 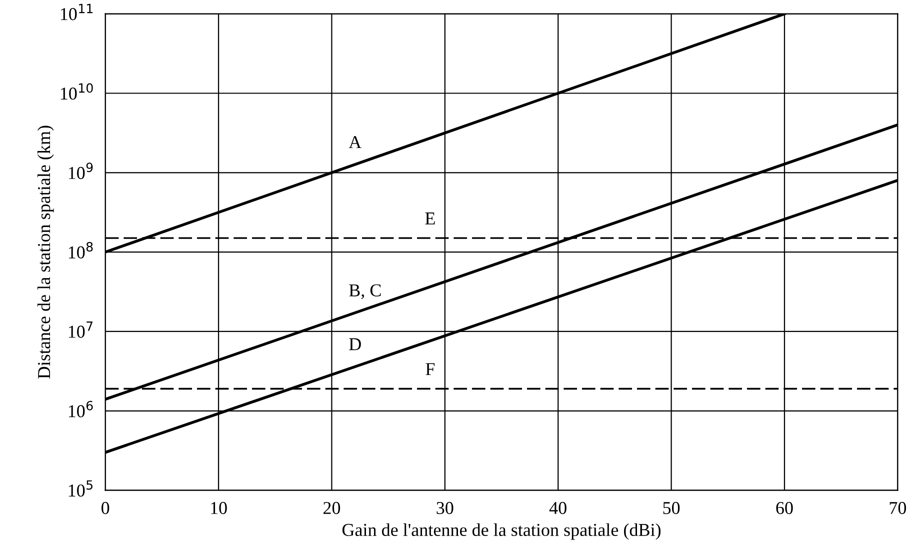 What do you see at coordinates (501, 531) in the screenshot?
I see `x-axis-title: Gain de l'antenne de la station spatiale (dBi)` at bounding box center [501, 531].